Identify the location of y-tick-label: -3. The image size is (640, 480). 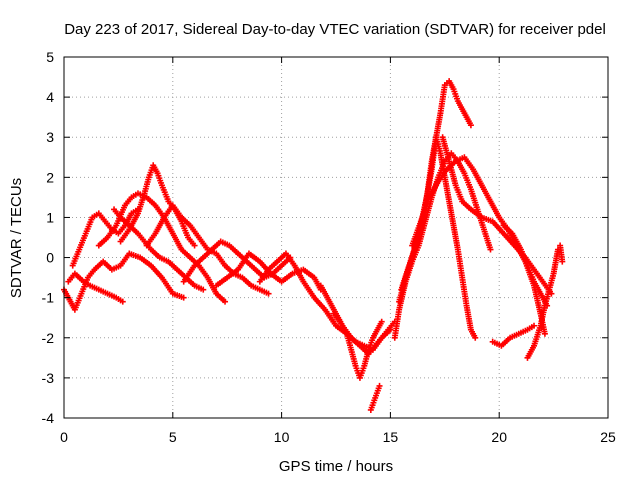
(48, 378).